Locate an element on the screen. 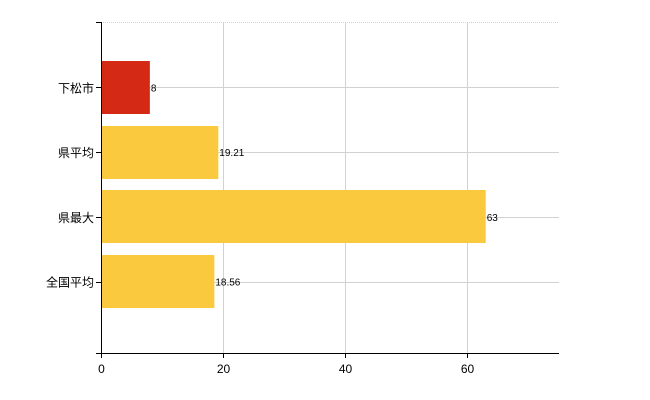 This screenshot has height=400, width=650. category-label-0: 下松市 is located at coordinates (76, 87).